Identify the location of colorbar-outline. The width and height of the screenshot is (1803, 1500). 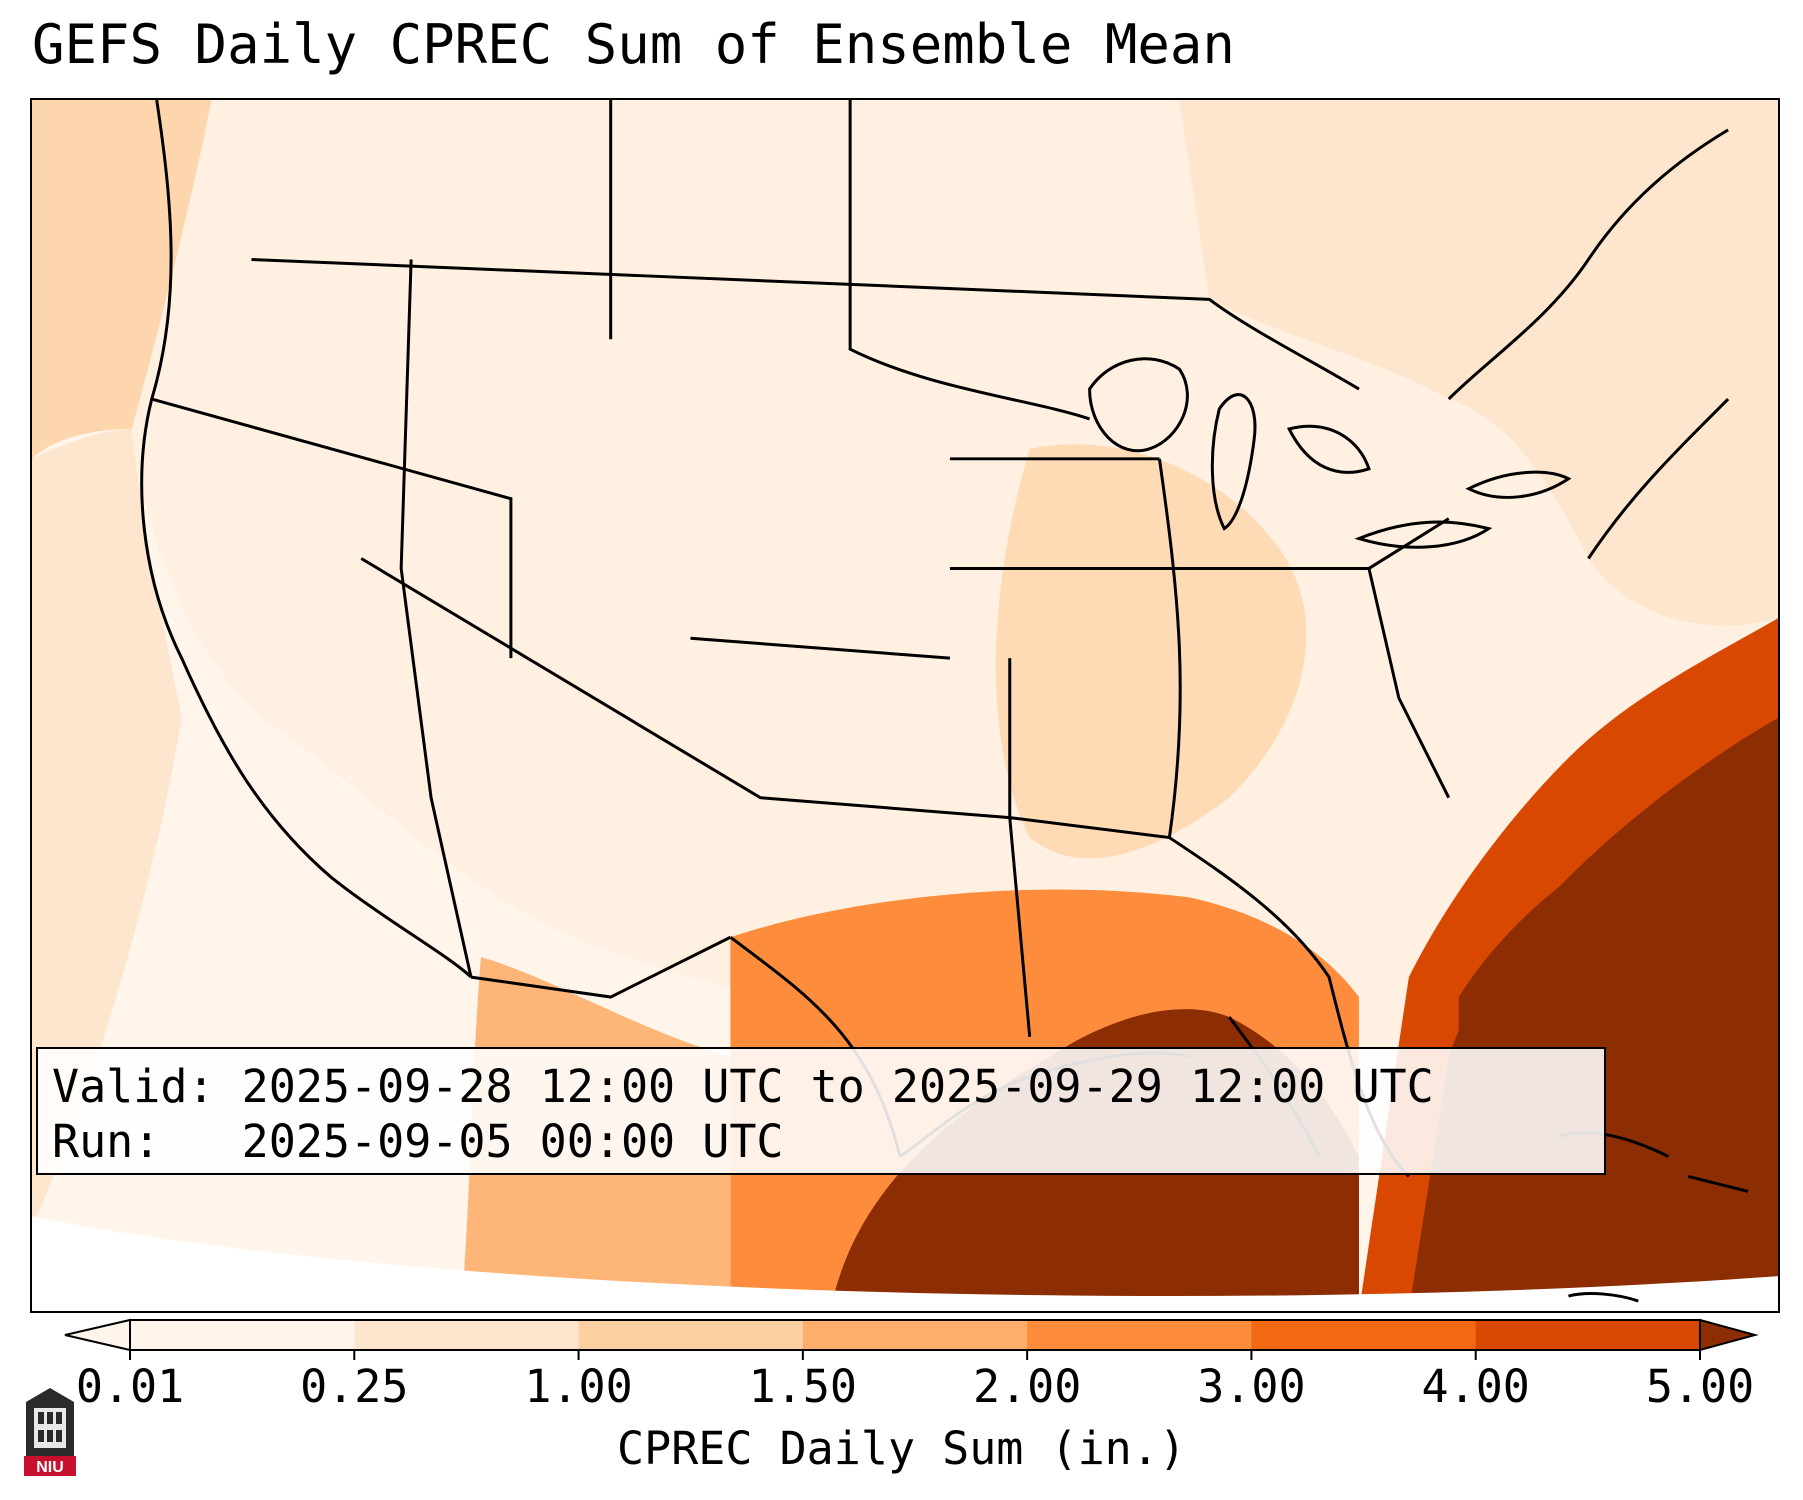
(915, 1335).